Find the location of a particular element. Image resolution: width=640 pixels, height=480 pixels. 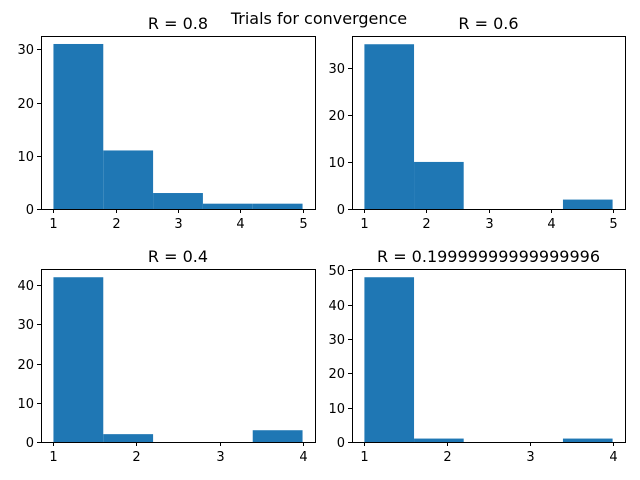

panel-4-ytick-label: 50 is located at coordinates (336, 271).